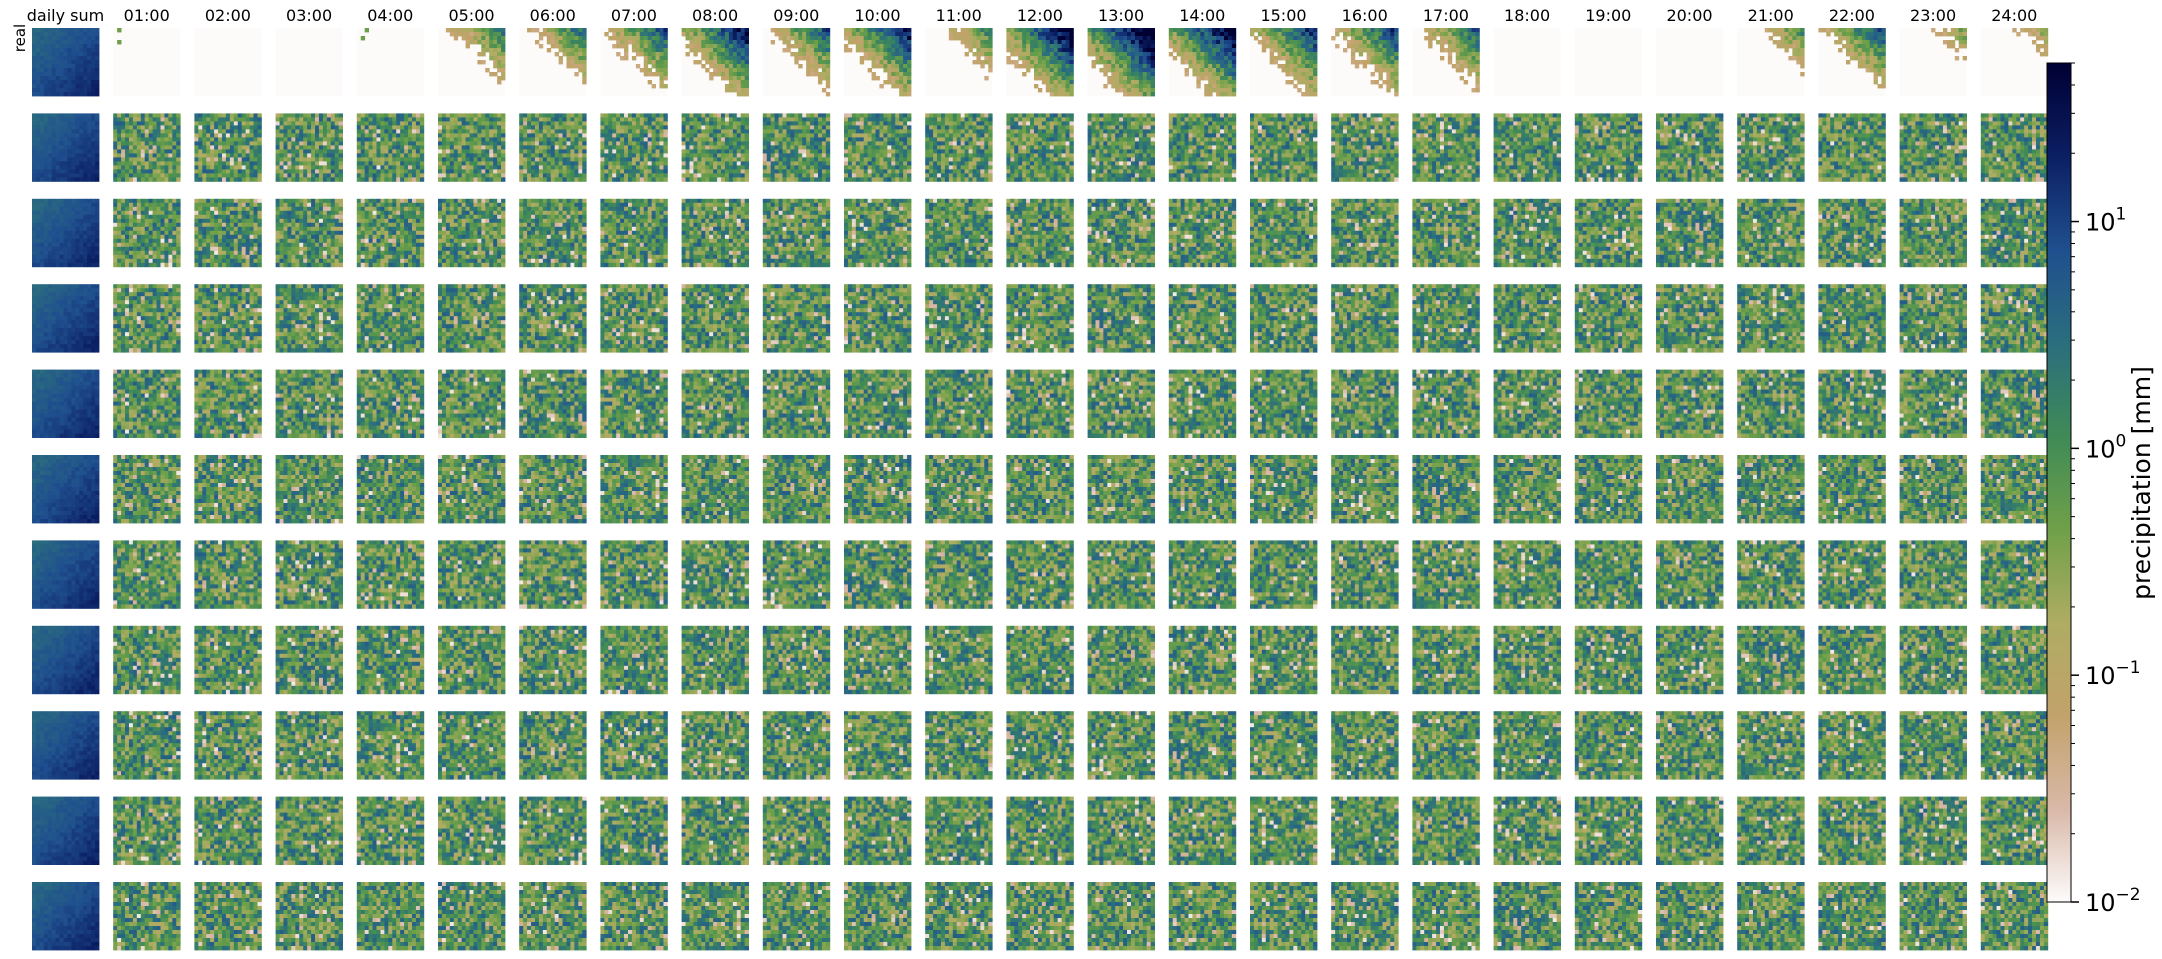 Image resolution: width=2162 pixels, height=959 pixels. I want to click on column-title: 08:00, so click(715, 15).